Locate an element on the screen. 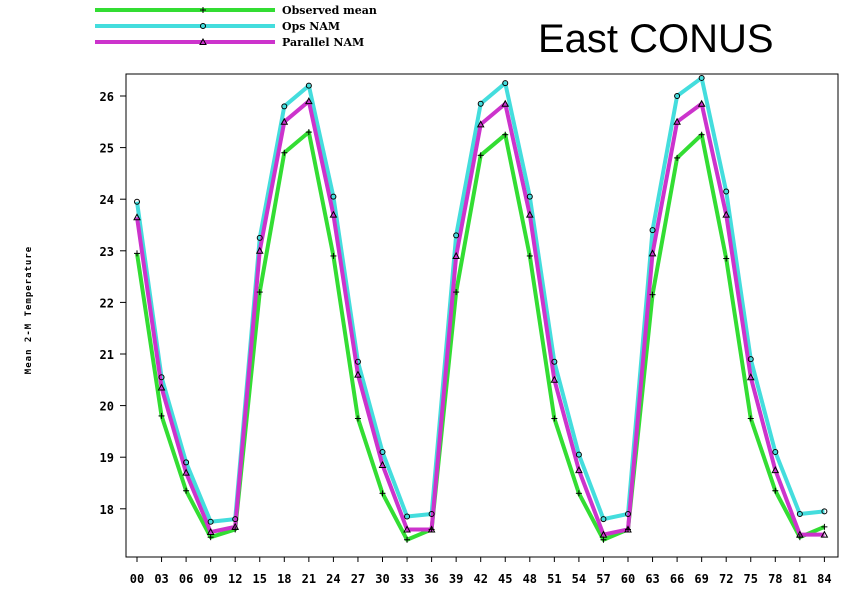 This screenshot has height=592, width=848. y-ticks: 18 19 20 21 22 23 24 25 26 is located at coordinates (113, 303).